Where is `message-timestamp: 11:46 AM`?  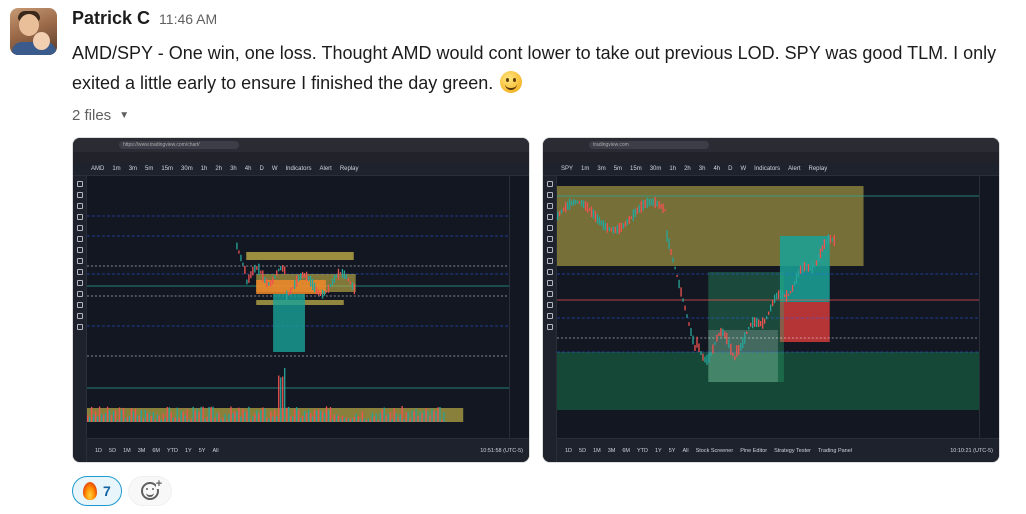 message-timestamp: 11:46 AM is located at coordinates (188, 19).